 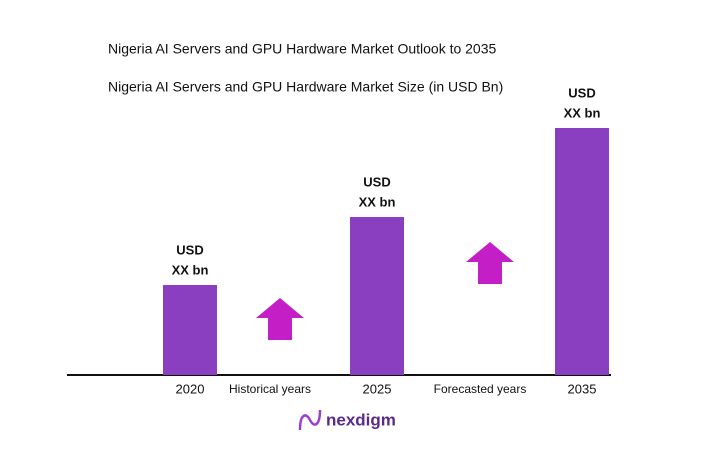 I want to click on x-tick-label: 2020, so click(x=190, y=388).